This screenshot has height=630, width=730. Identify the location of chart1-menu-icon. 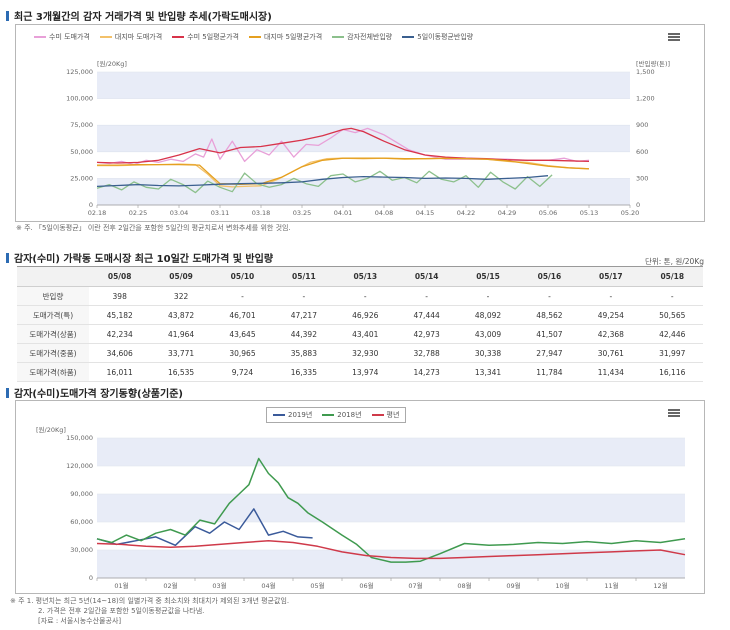
(674, 37).